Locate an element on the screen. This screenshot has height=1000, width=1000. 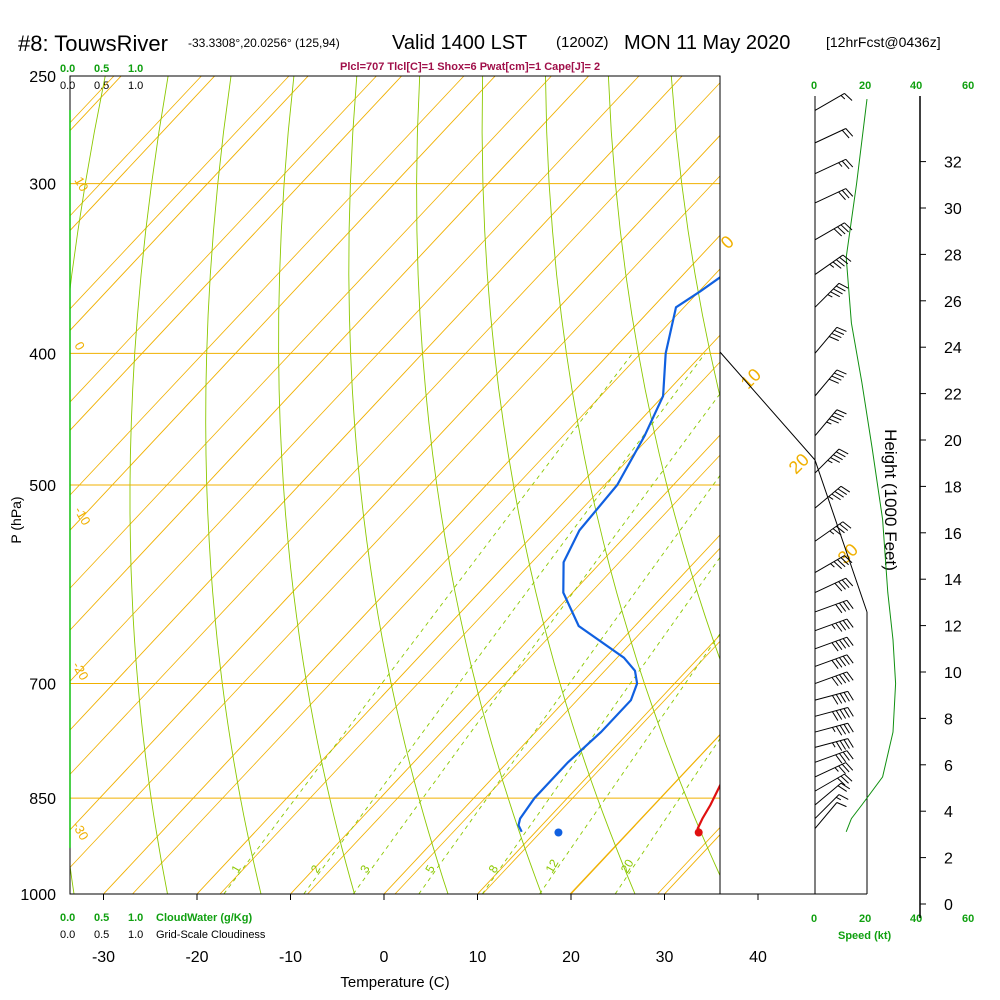
station-title: #8: TouwsRiver is located at coordinates (93, 43).